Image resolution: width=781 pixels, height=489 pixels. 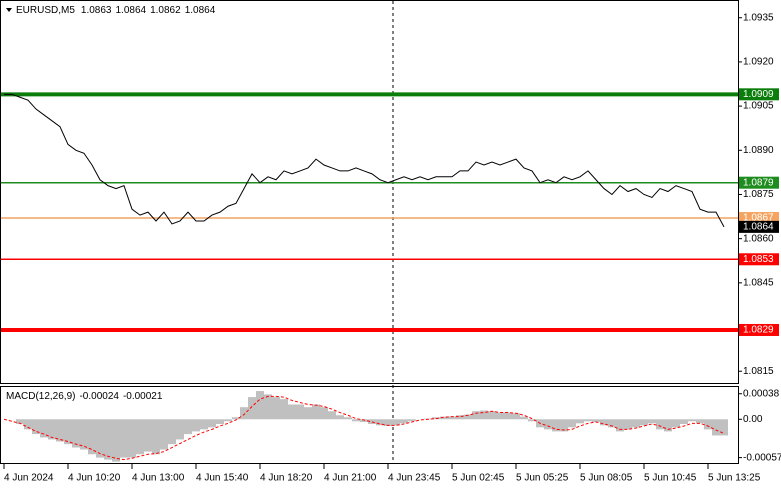 I want to click on last-price-label: 1.0864, so click(x=758, y=227).